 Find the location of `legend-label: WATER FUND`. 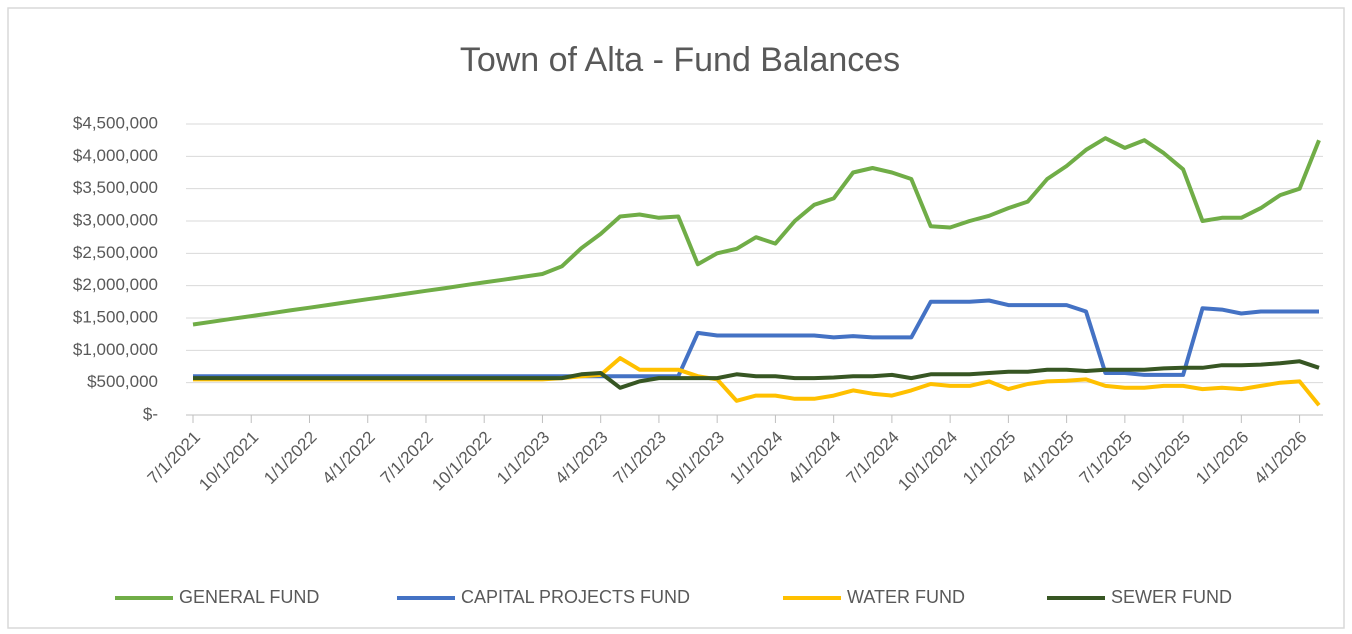

legend-label: WATER FUND is located at coordinates (906, 597).